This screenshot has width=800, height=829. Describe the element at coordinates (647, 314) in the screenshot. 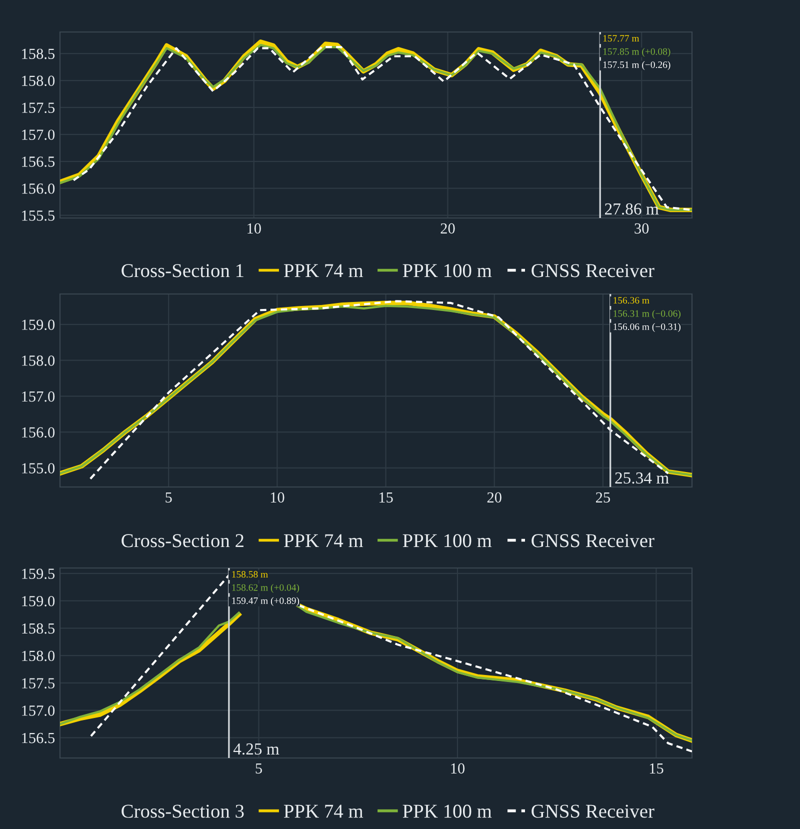

I see `annotation: 156.31 m (−0.06)` at that location.